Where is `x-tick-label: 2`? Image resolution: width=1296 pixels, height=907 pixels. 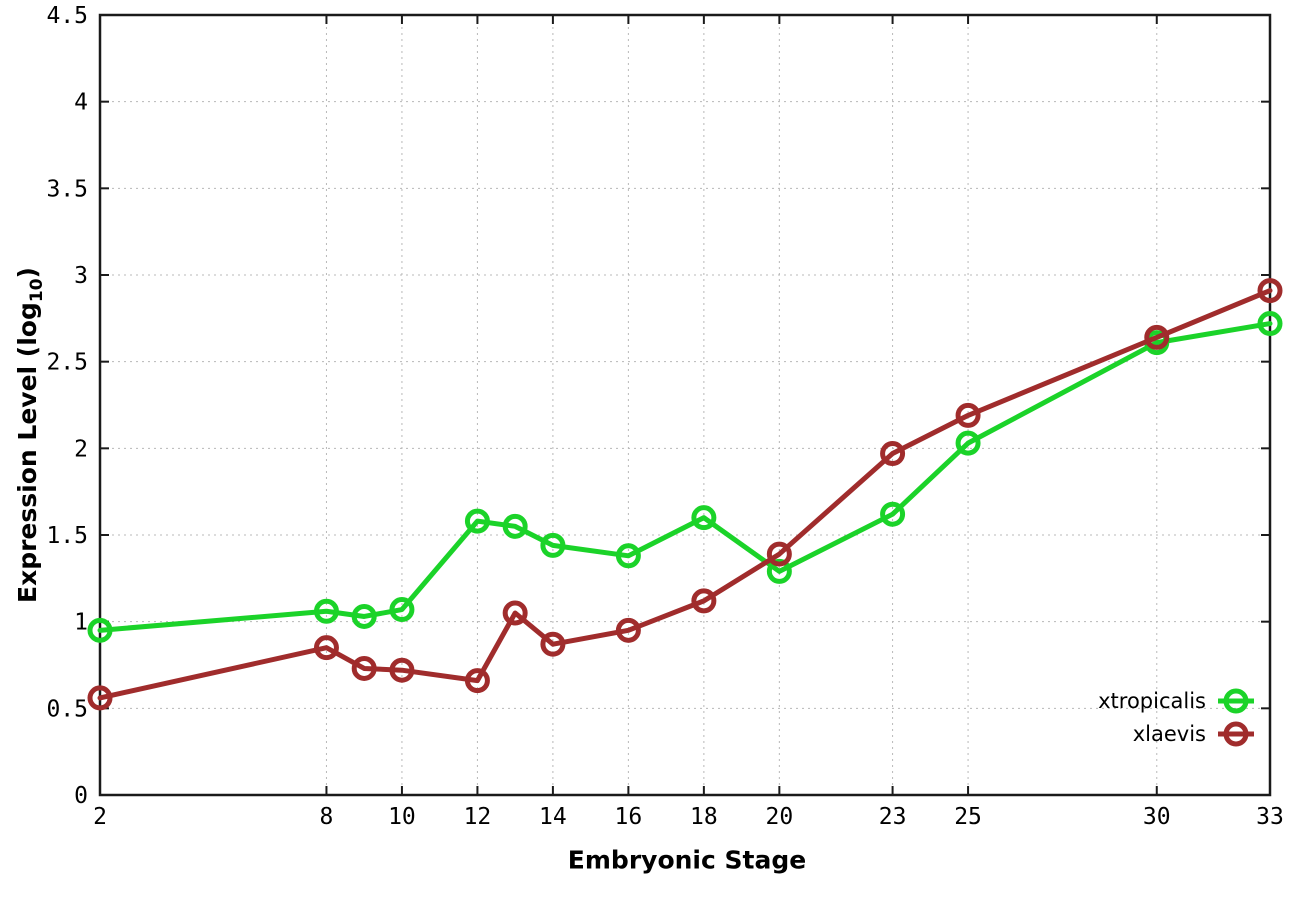 x-tick-label: 2 is located at coordinates (100, 817).